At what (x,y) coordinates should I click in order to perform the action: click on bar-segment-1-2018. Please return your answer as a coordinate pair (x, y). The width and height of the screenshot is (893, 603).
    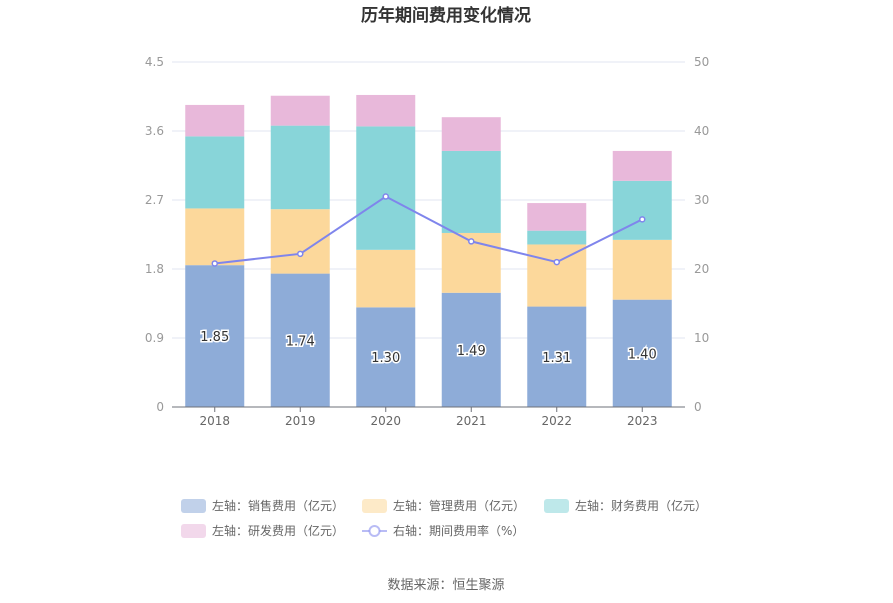
    Looking at the image, I should click on (215, 336).